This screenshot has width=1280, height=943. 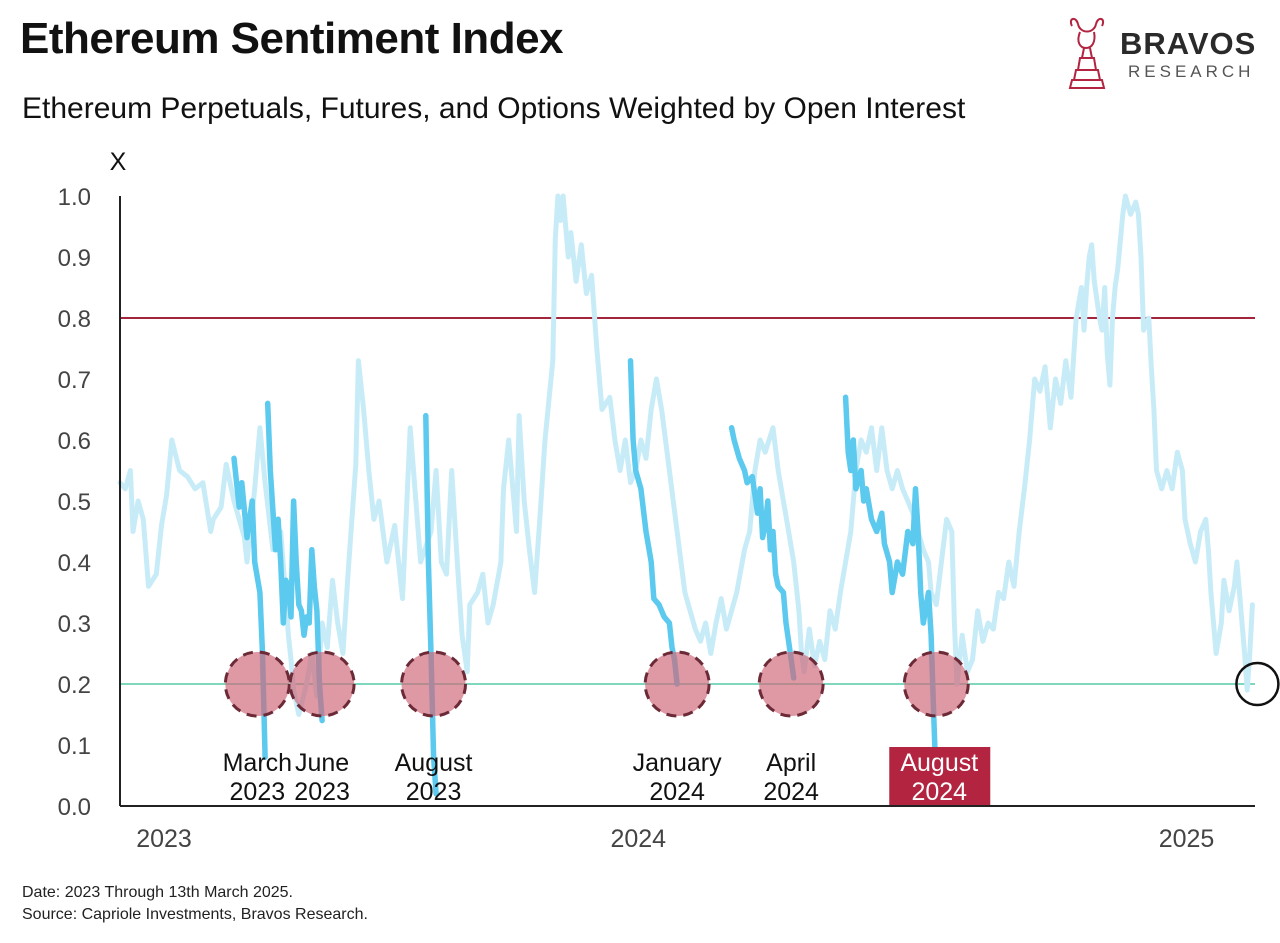 I want to click on y-tick-label: 0.1, so click(x=74, y=746).